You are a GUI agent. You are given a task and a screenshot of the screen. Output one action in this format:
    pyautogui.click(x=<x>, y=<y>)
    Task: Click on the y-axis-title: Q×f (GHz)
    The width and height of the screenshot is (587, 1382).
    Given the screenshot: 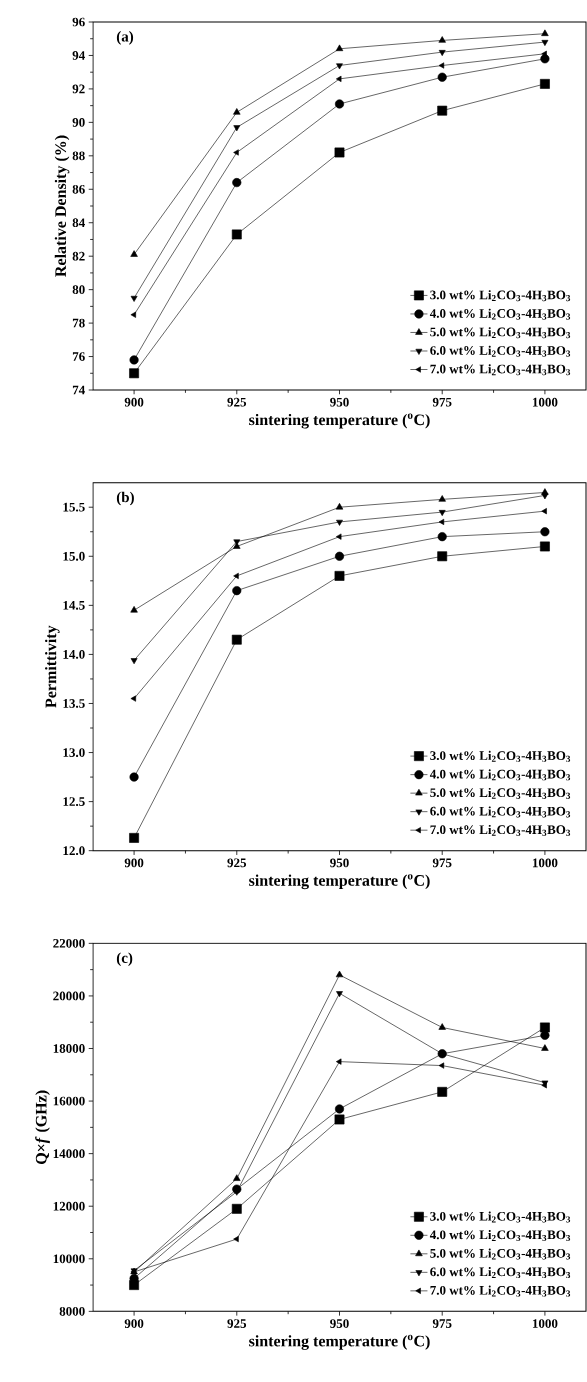 What is the action you would take?
    pyautogui.click(x=42, y=1127)
    